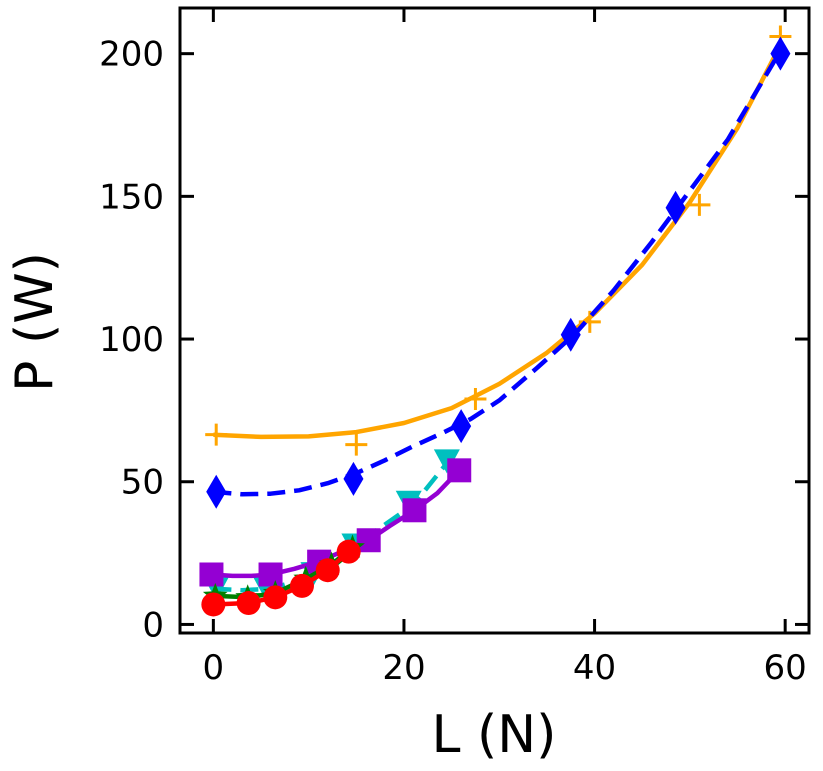 The height and width of the screenshot is (771, 823). I want to click on x-axis-title: L (N), so click(494, 735).